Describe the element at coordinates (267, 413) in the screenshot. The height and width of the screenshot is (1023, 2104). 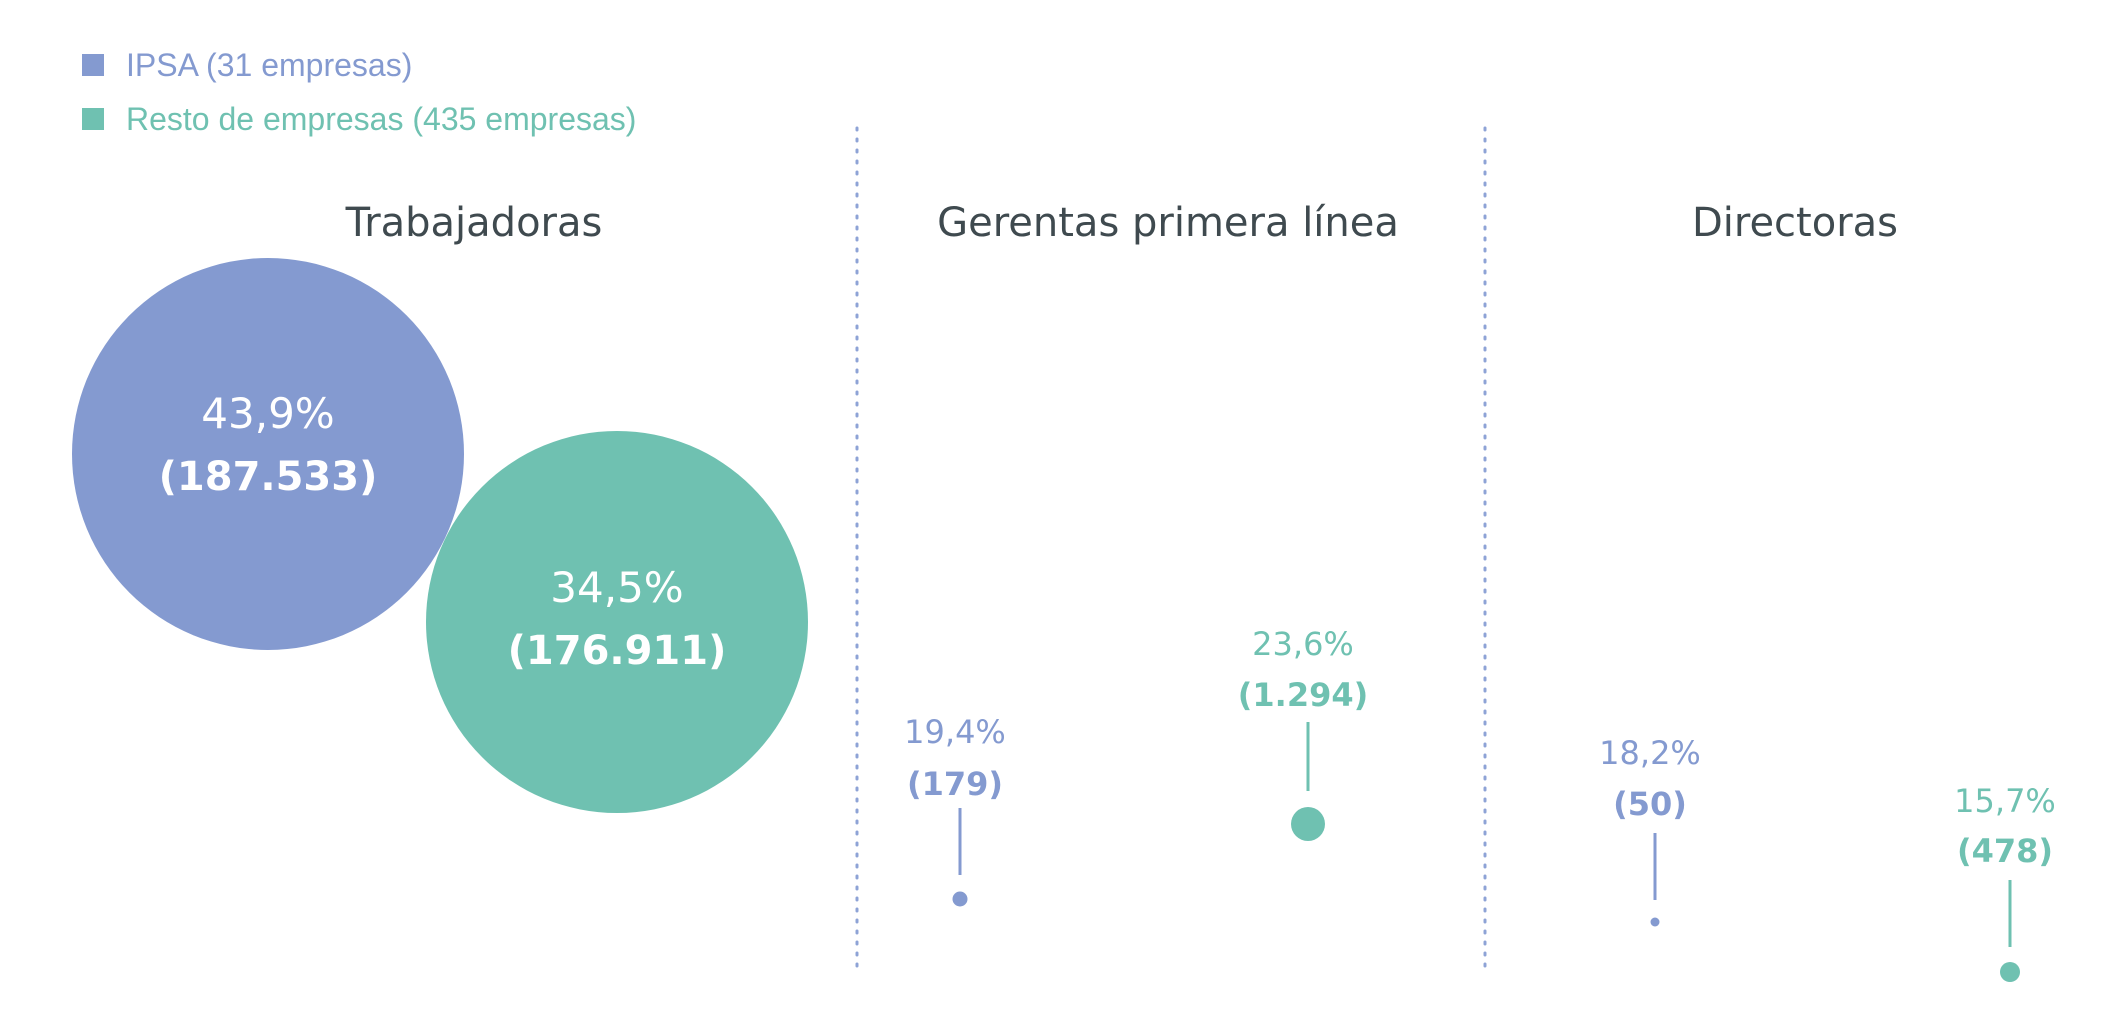
I see `panel-1-ipsa-percent-label: 43,9%` at that location.